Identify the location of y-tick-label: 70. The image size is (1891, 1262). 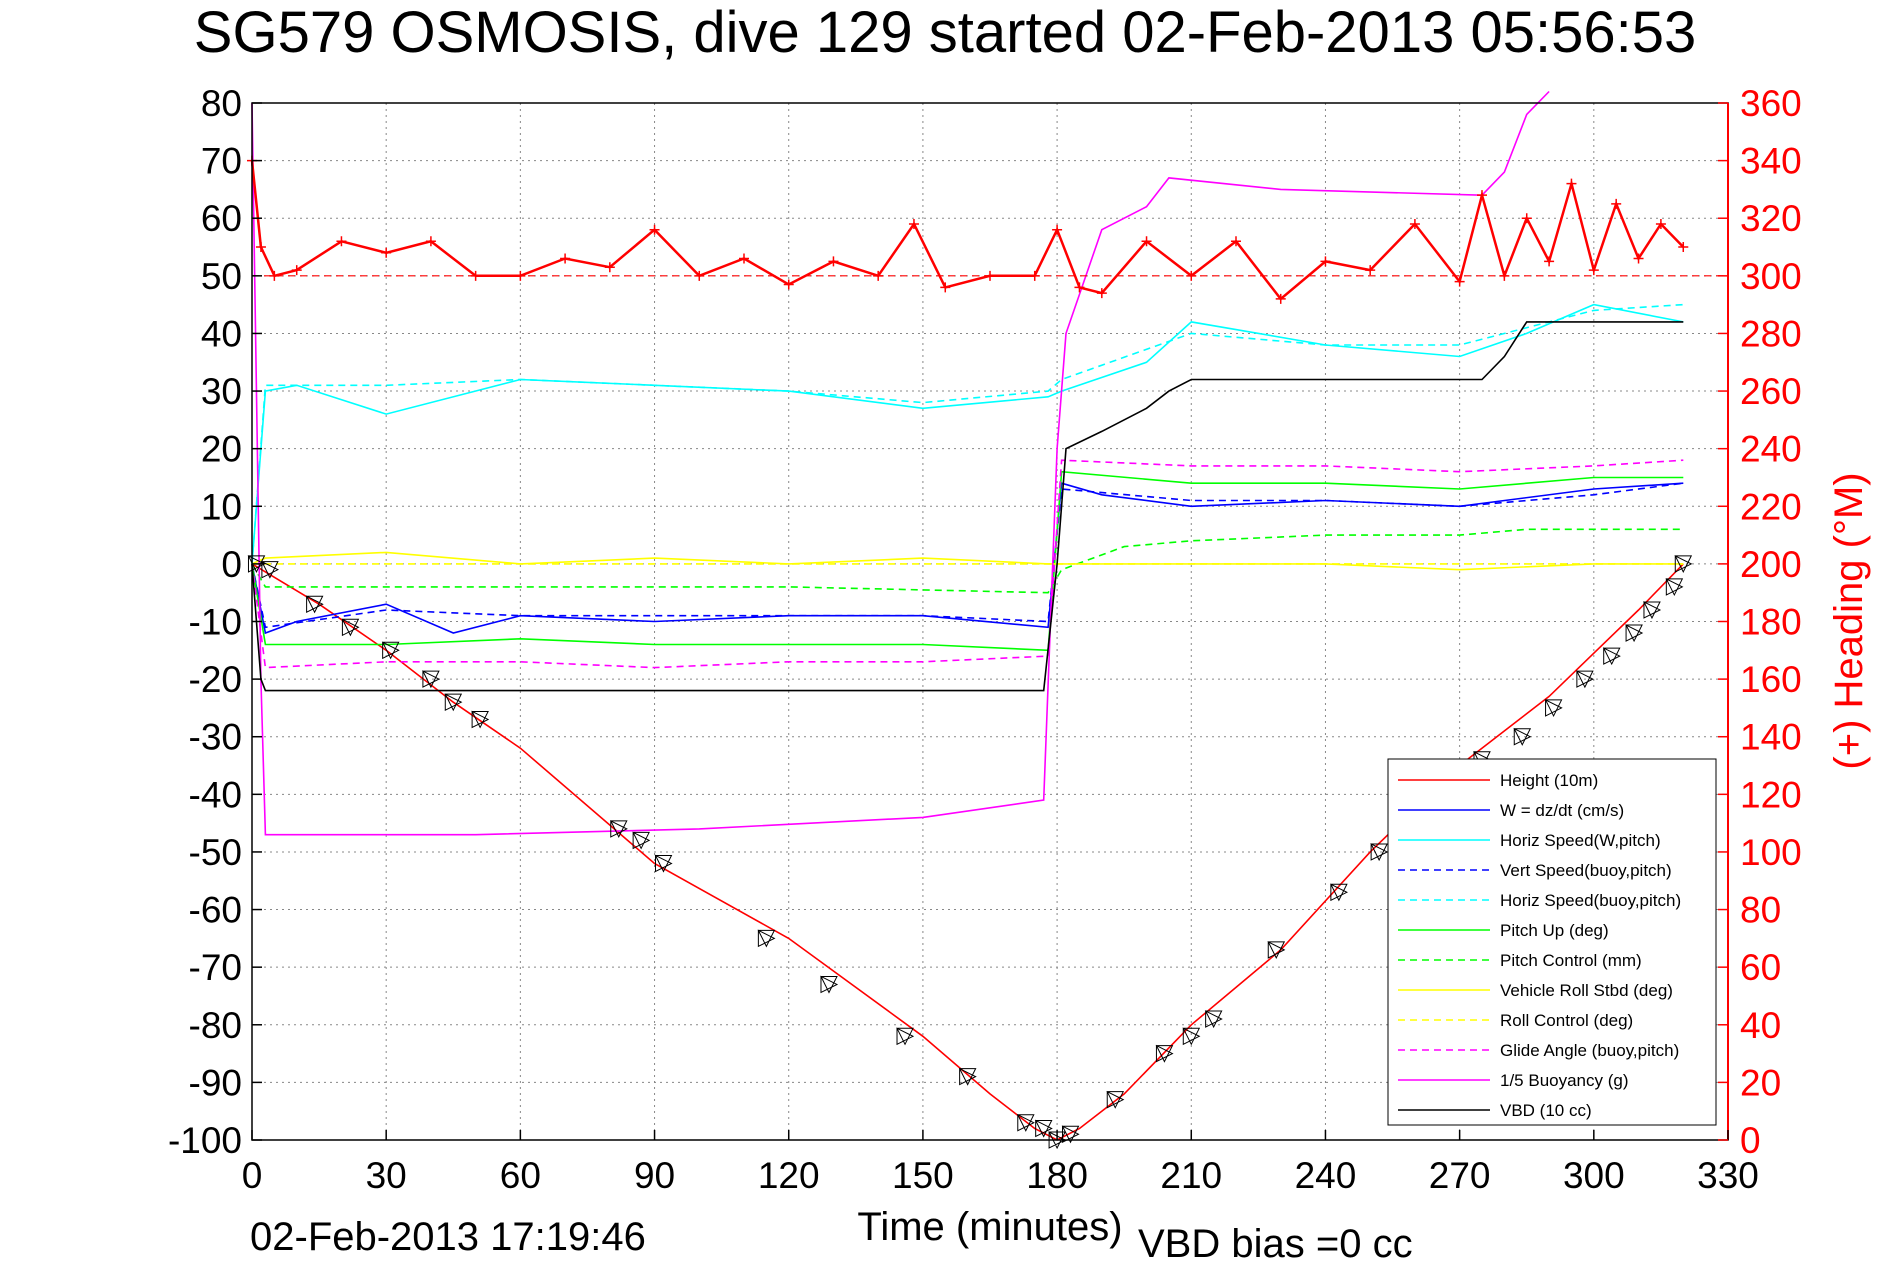
(221, 161).